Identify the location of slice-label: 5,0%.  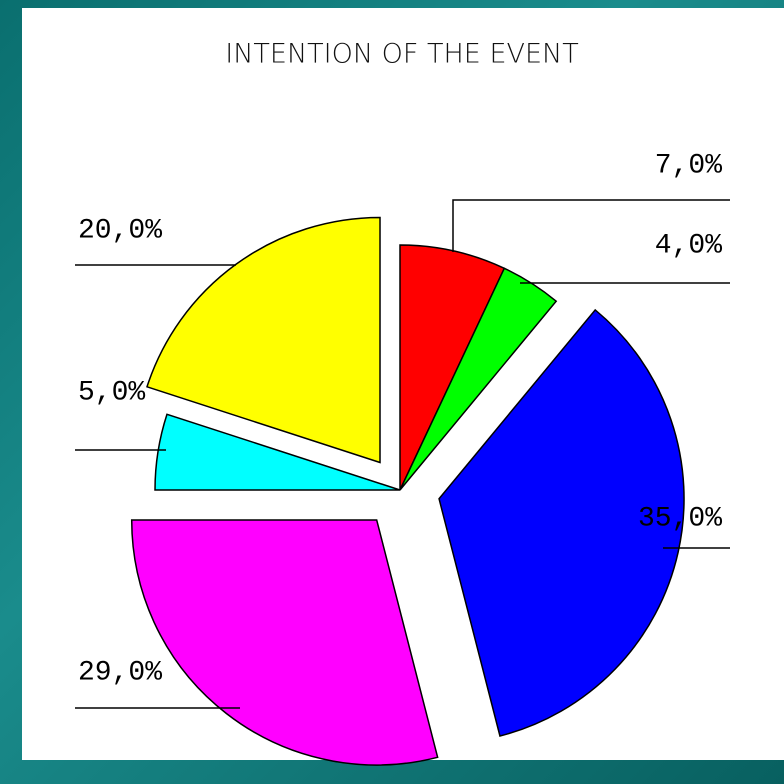
(111, 392).